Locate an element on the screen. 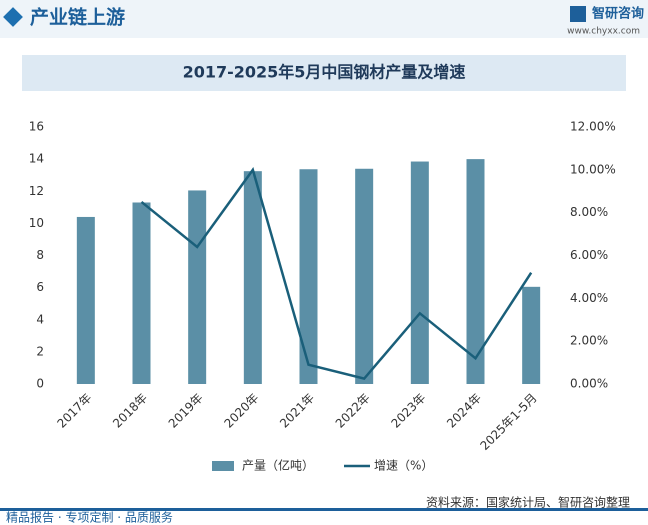  header-title: 产业链上游 is located at coordinates (77, 17).